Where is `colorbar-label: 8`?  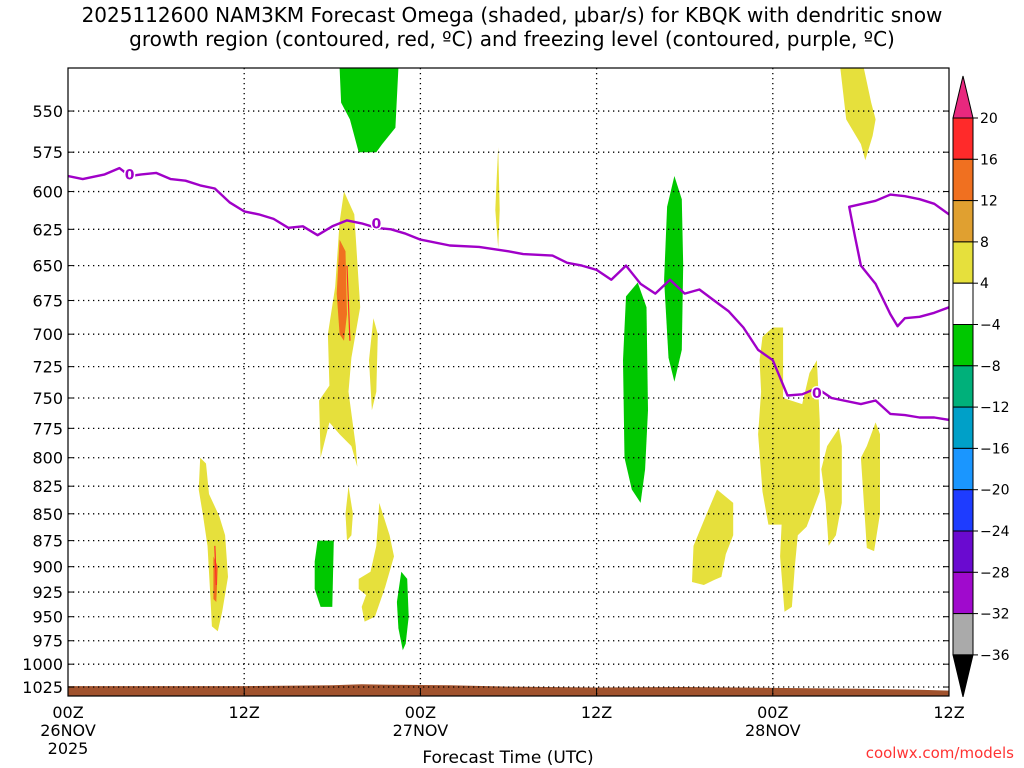
colorbar-label: 8 is located at coordinates (984, 243).